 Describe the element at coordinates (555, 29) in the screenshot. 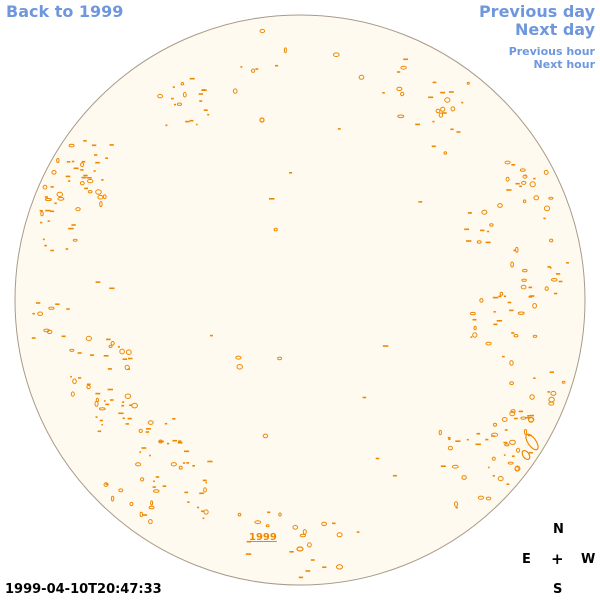

I see `next-day-link: Next day` at that location.